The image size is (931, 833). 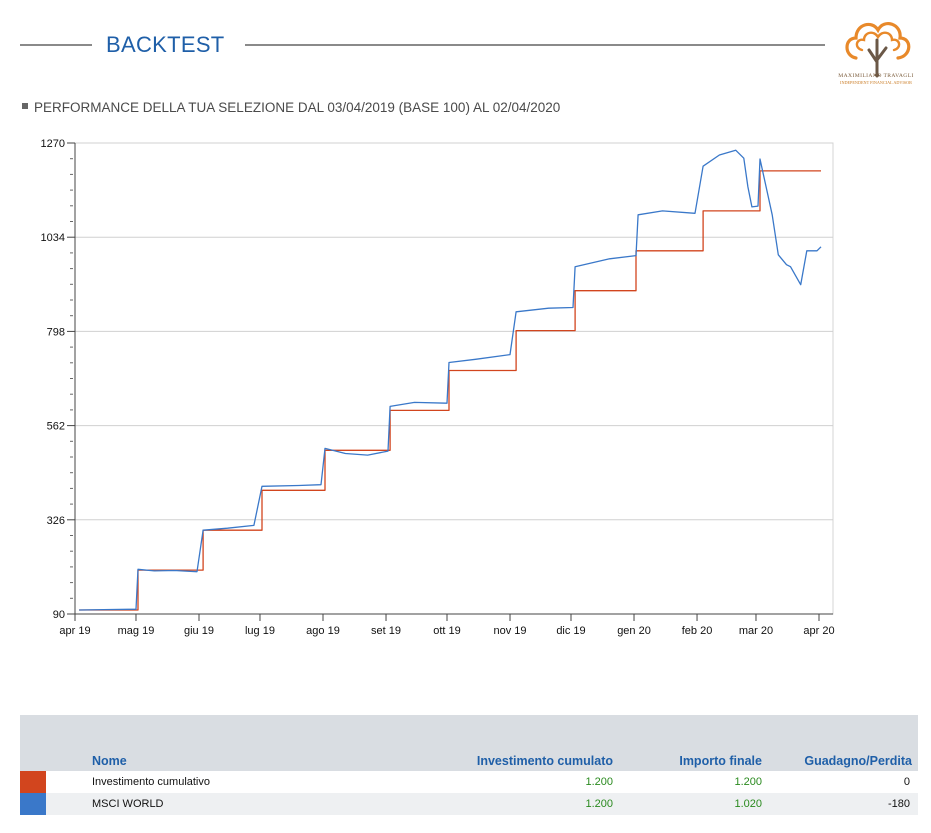 I want to click on row-final: 1.200, so click(x=748, y=782).